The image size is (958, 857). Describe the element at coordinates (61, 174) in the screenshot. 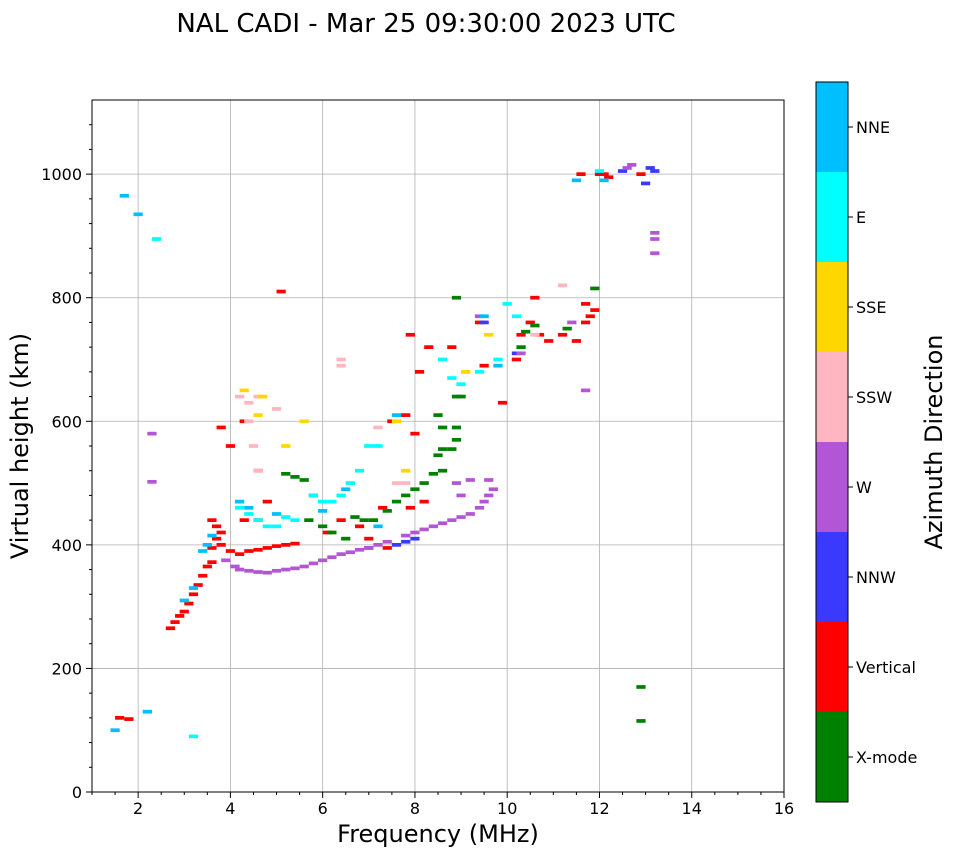

I see `y-tick-label: 1000` at that location.